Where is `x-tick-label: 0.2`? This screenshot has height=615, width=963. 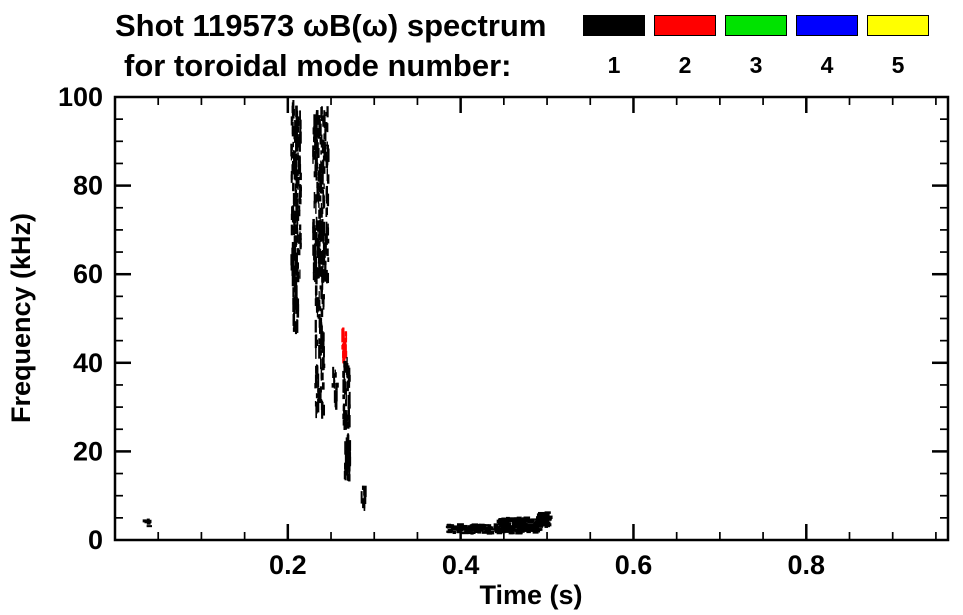 x-tick-label: 0.2 is located at coordinates (288, 565).